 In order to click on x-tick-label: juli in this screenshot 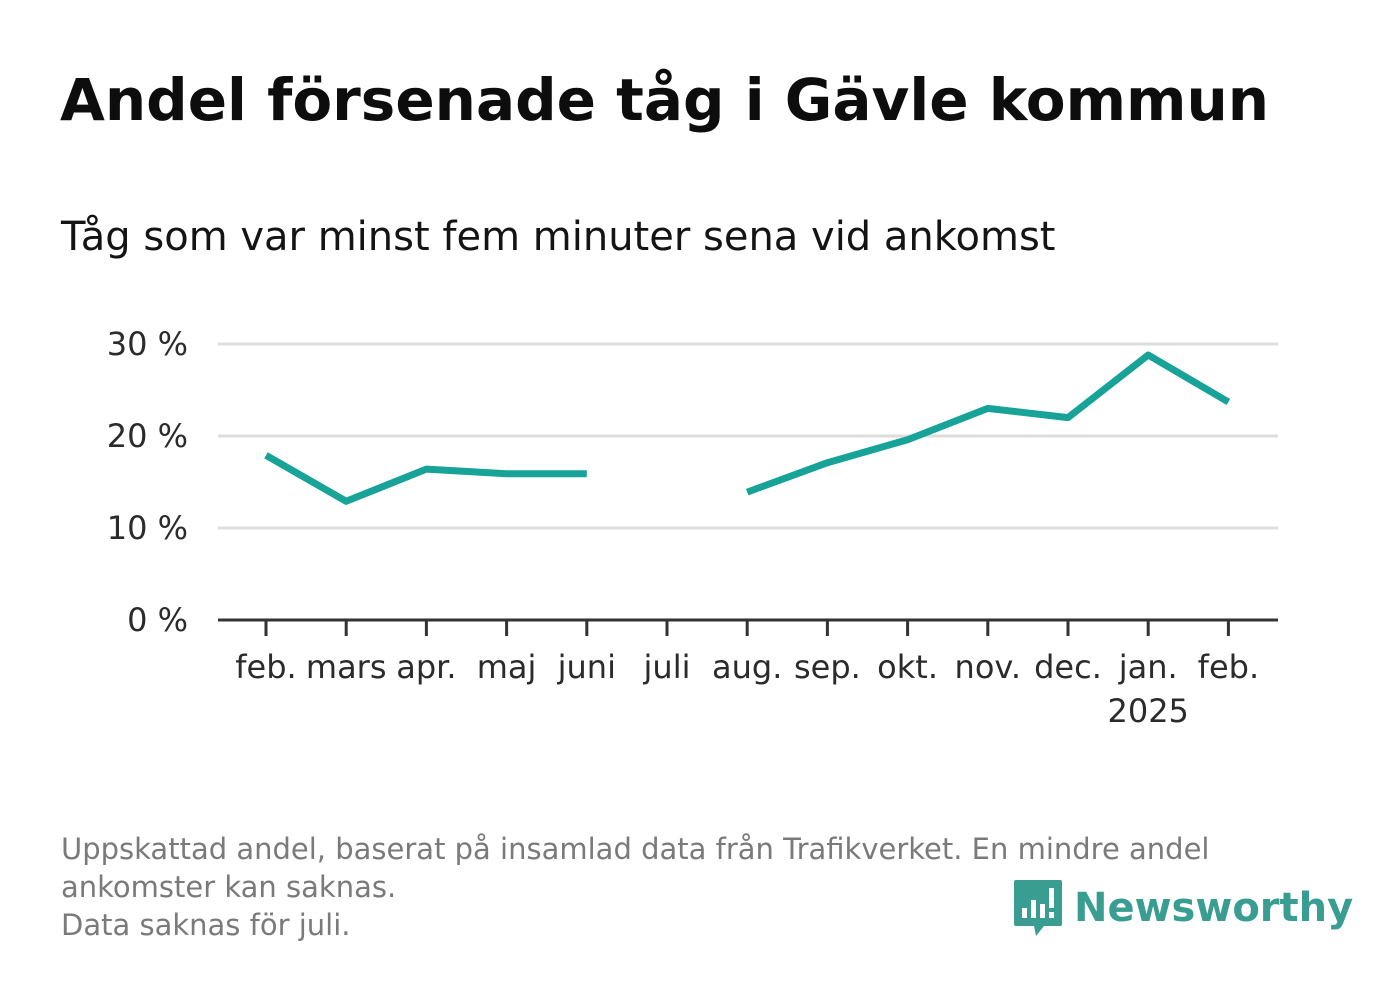, I will do `click(667, 667)`.